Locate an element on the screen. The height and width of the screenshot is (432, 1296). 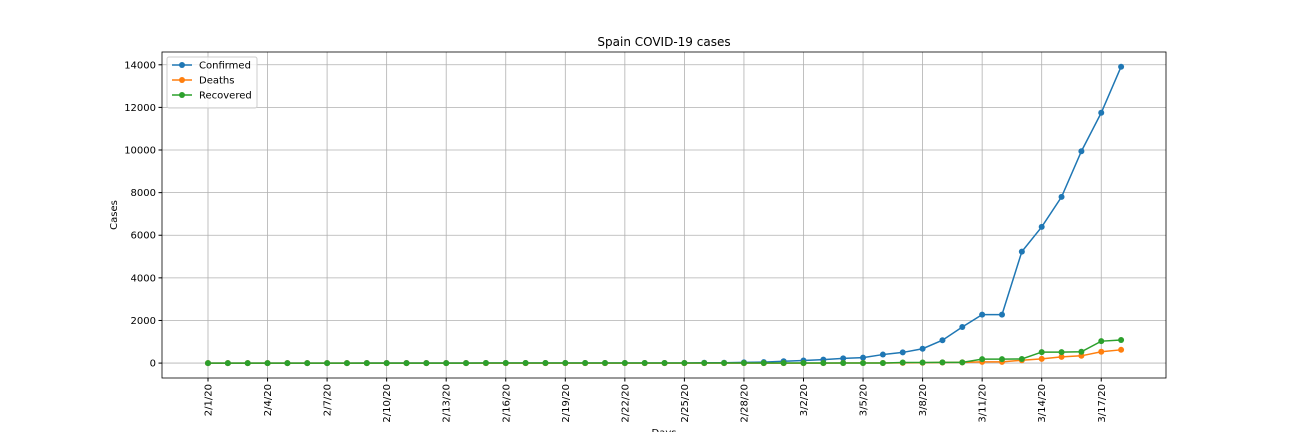
x-tick-label: 2/19/20 is located at coordinates (566, 403).